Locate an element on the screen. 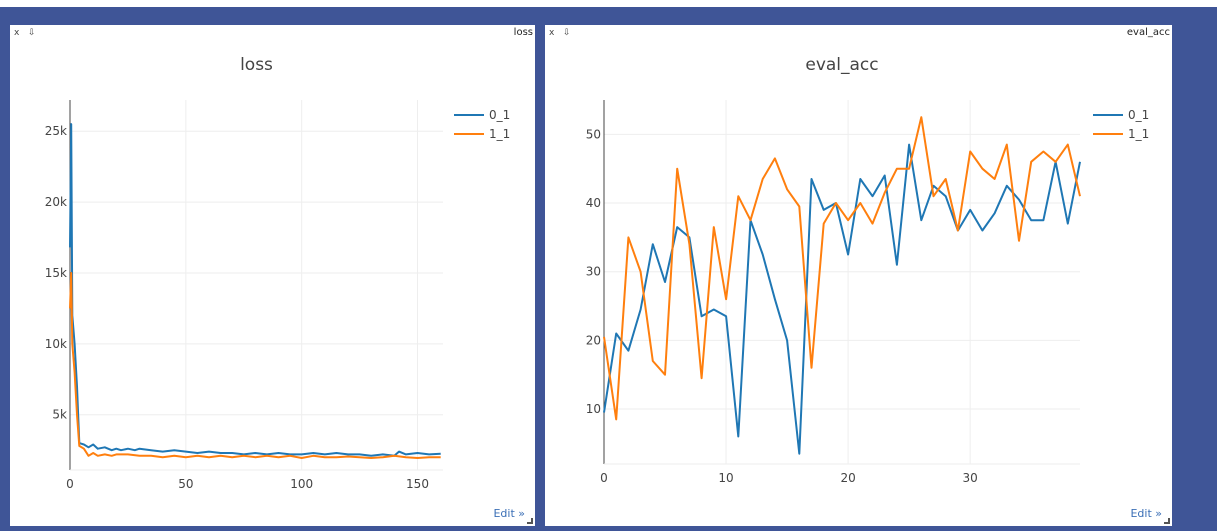 The height and width of the screenshot is (531, 1217). chart-title: eval_acc is located at coordinates (841, 65).